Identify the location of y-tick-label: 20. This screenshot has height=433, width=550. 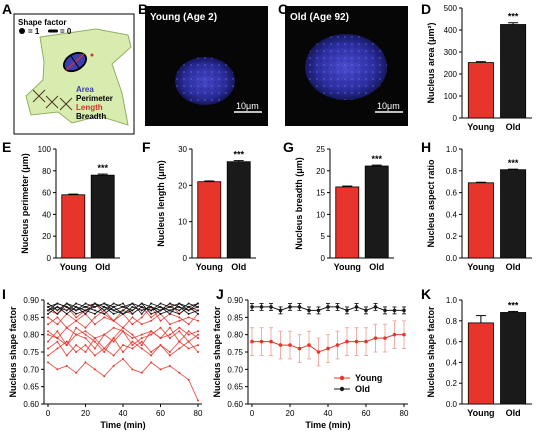
(320, 171).